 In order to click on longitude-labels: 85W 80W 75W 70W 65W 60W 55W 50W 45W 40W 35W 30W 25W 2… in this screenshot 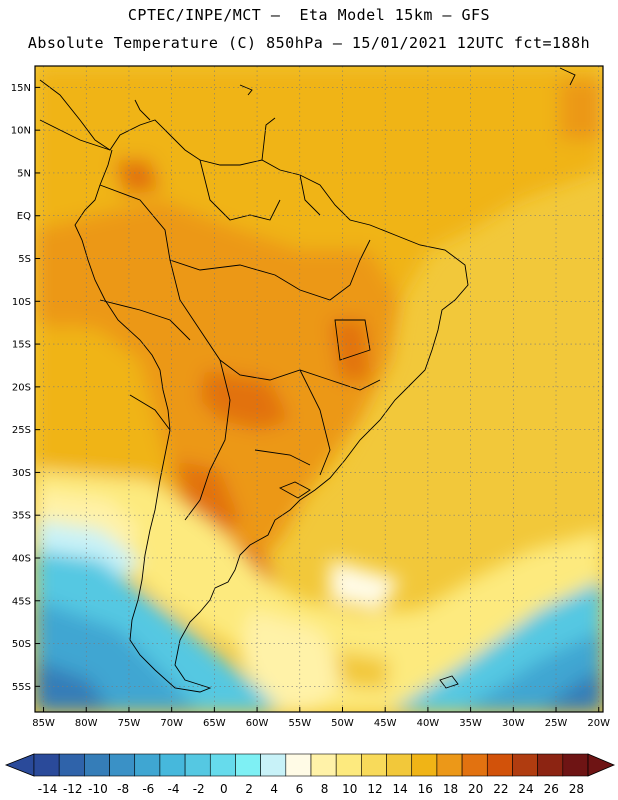, I will do `click(321, 718)`.